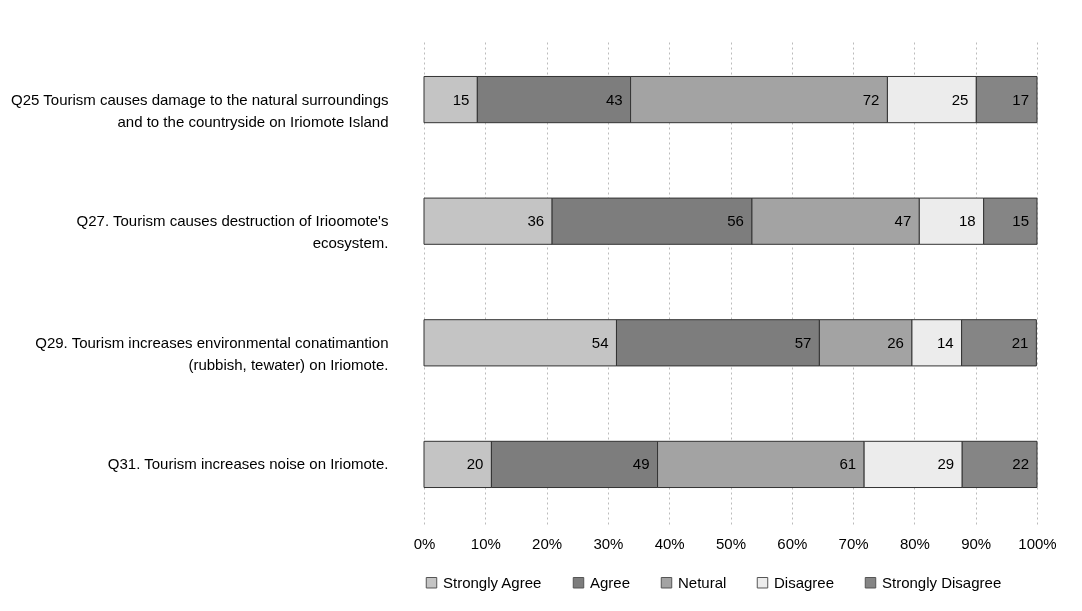  What do you see at coordinates (424, 543) in the screenshot?
I see `x-tick-label: 0%` at bounding box center [424, 543].